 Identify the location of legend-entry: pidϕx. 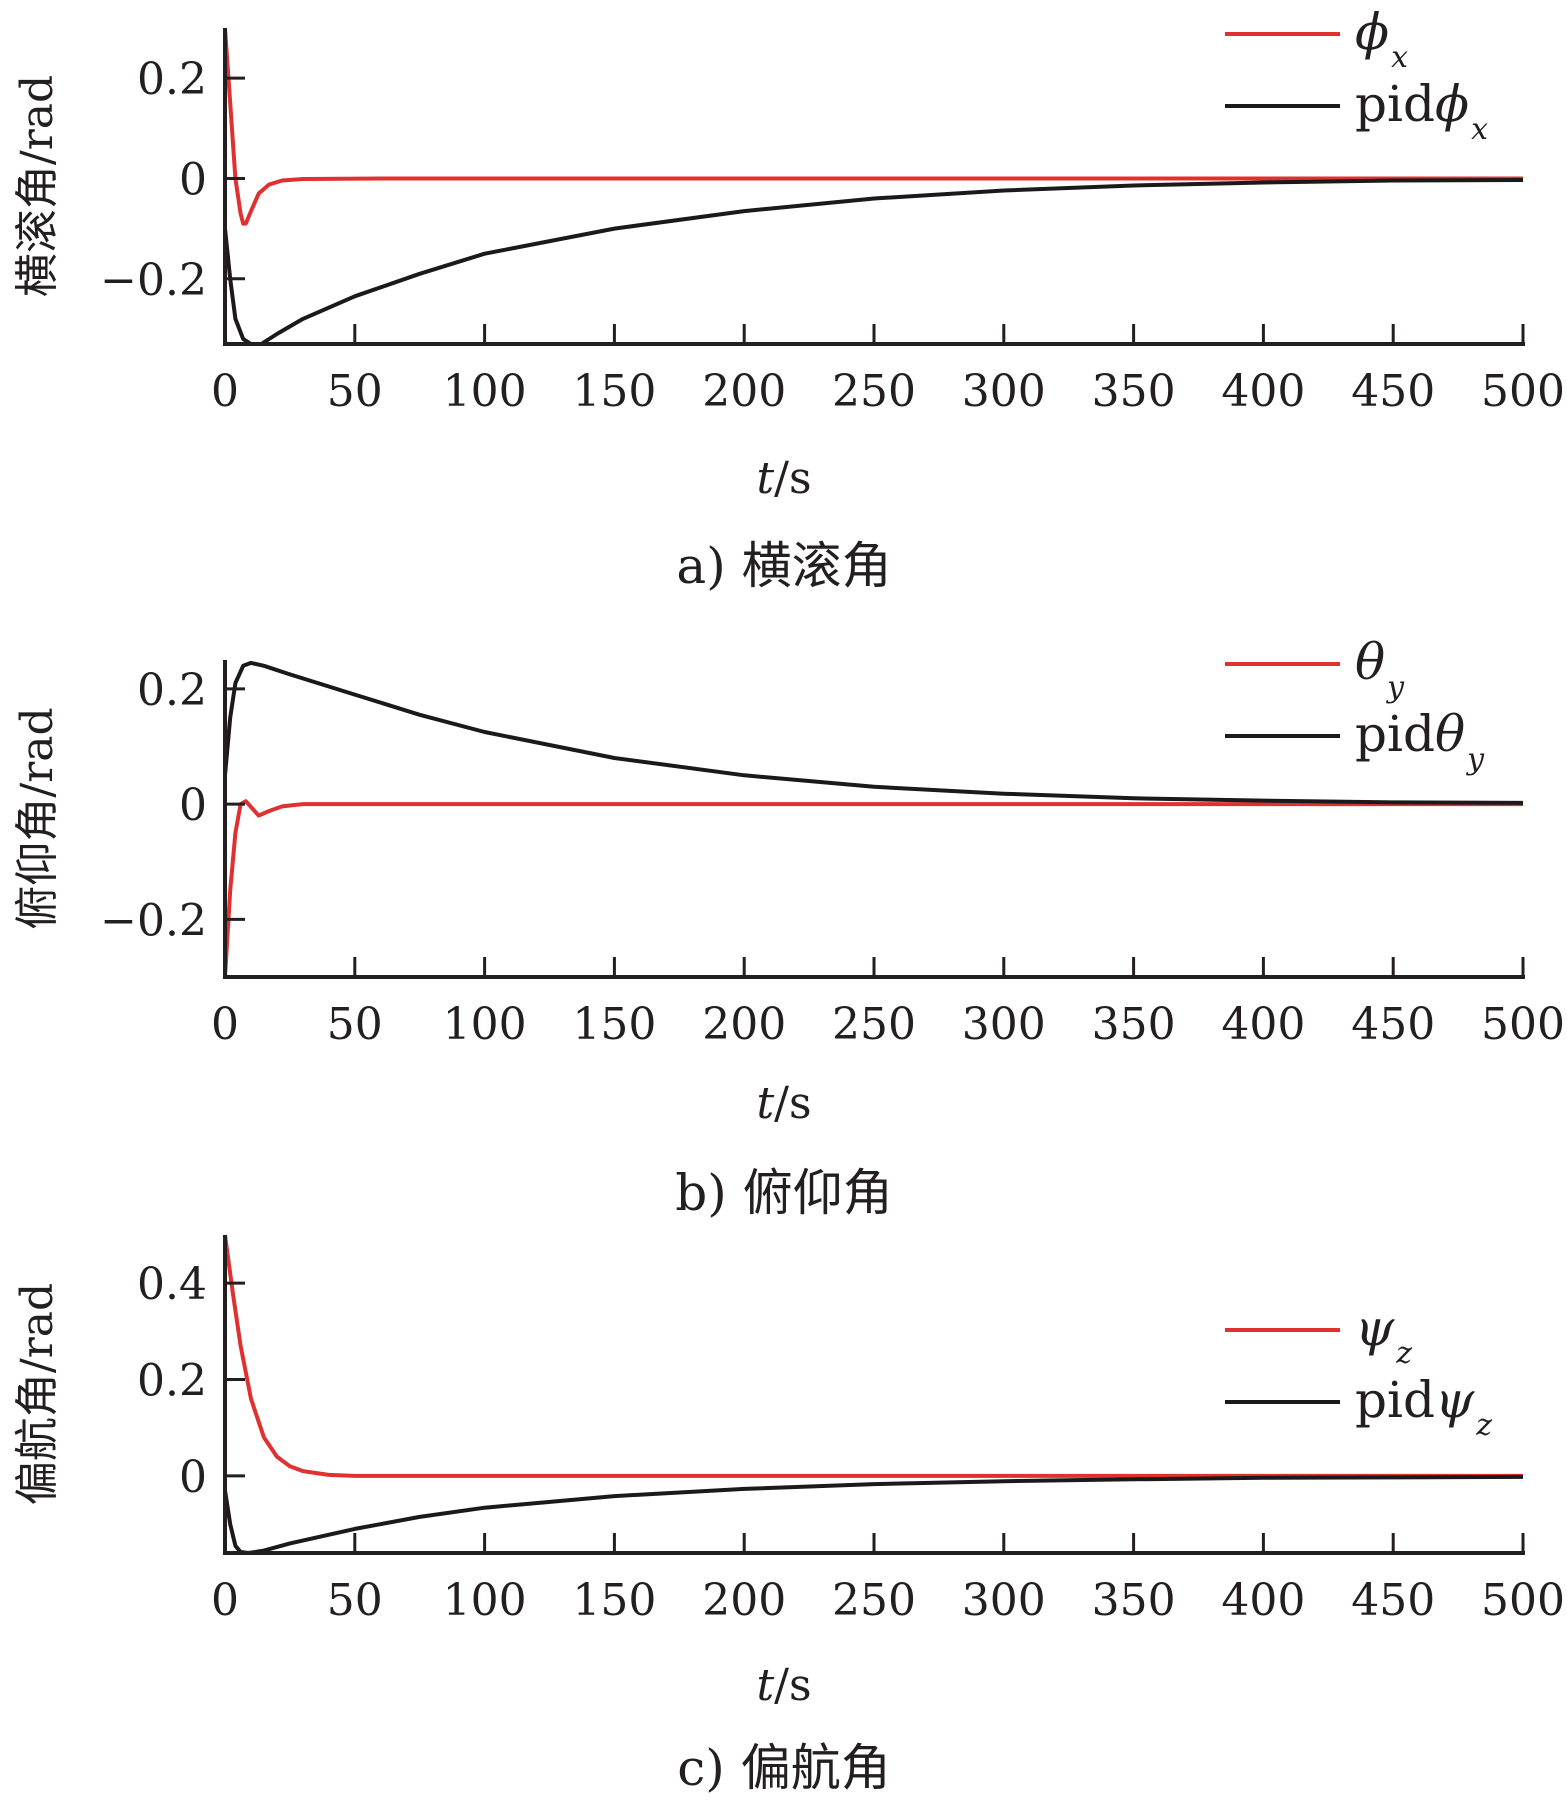
(1421, 111).